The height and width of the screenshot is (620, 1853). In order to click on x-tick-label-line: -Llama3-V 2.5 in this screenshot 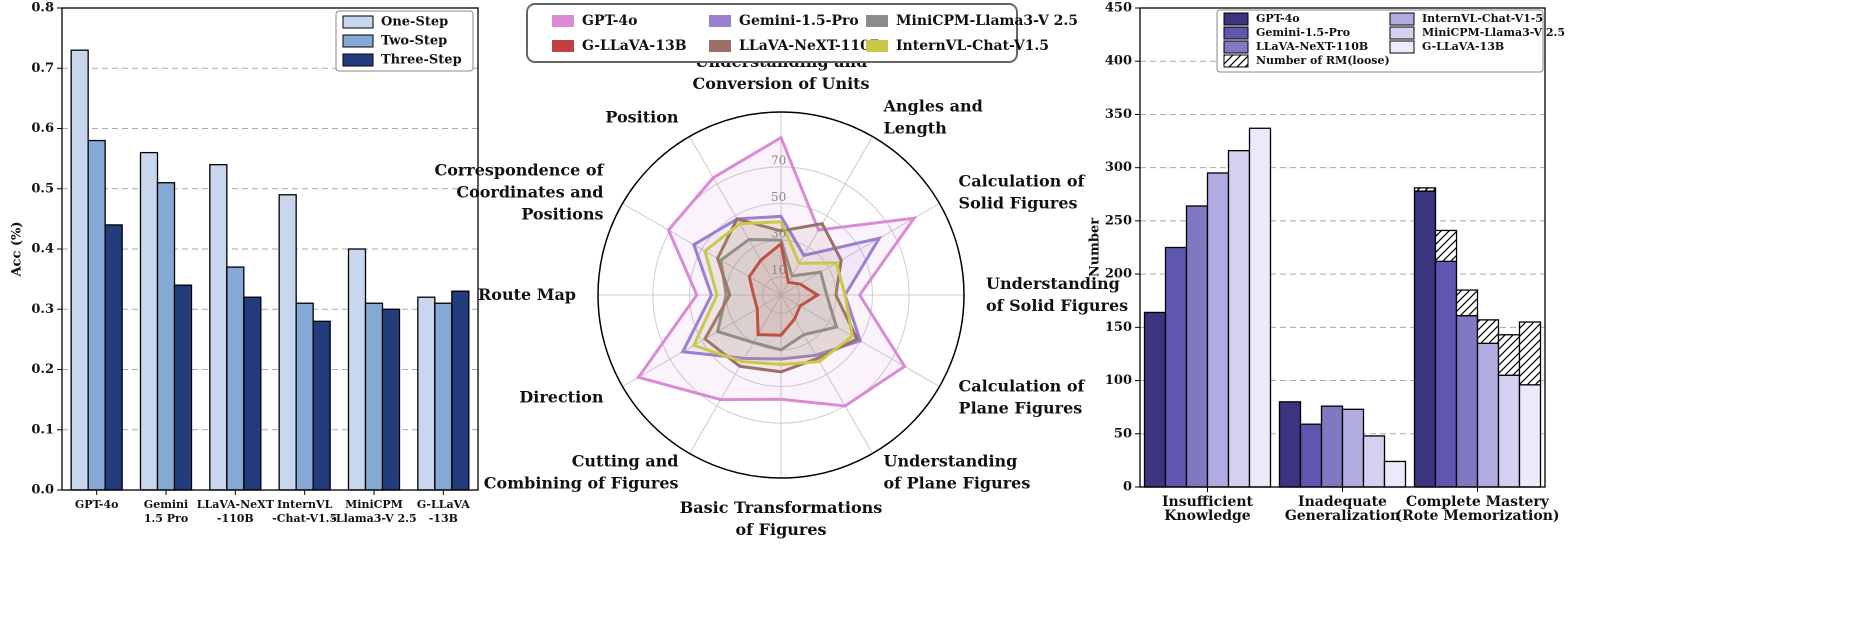, I will do `click(373, 518)`.